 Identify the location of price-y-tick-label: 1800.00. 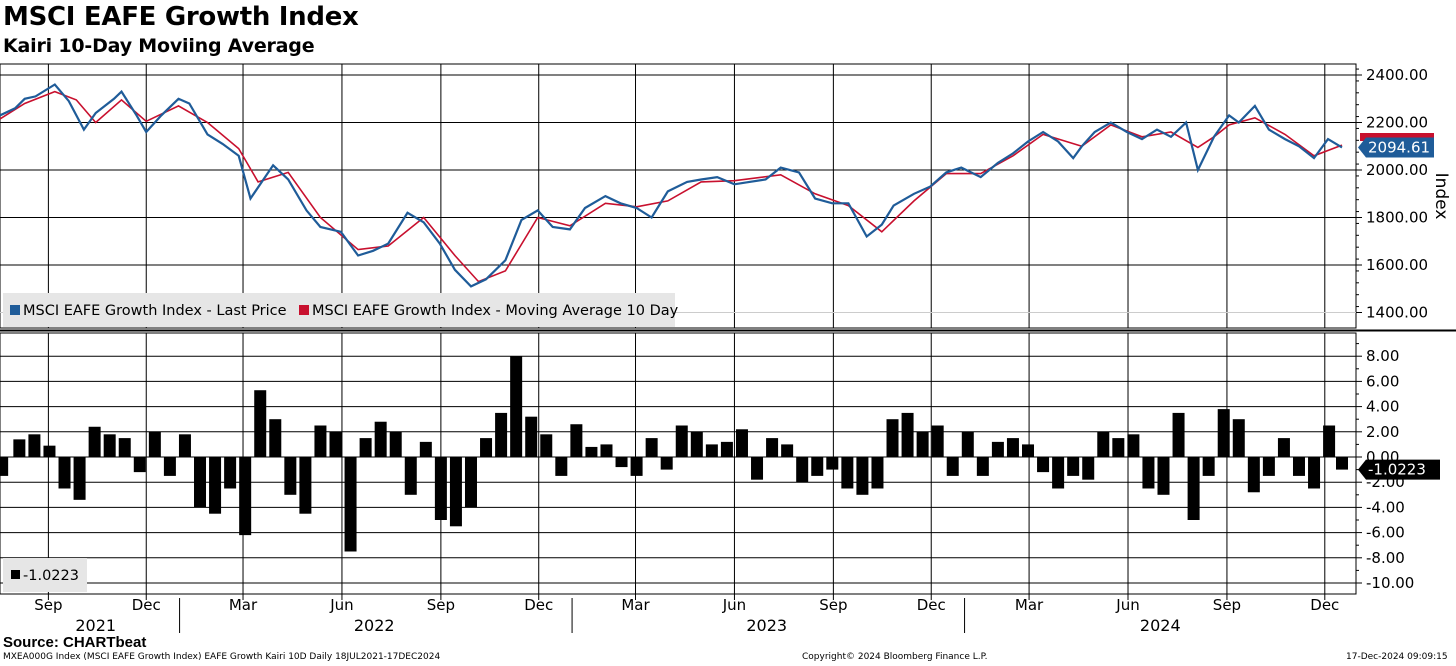
(1397, 218).